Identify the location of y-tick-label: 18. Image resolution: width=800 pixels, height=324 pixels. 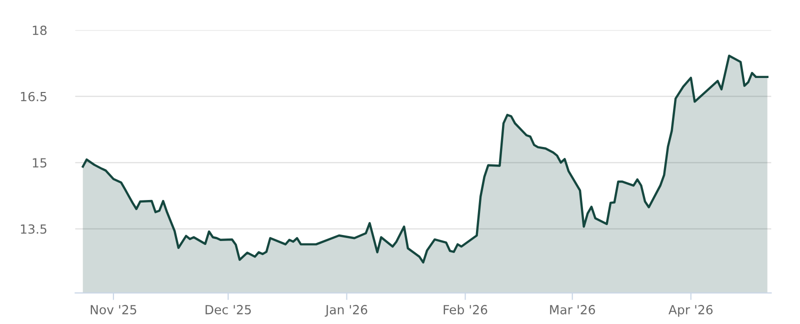
(39, 31).